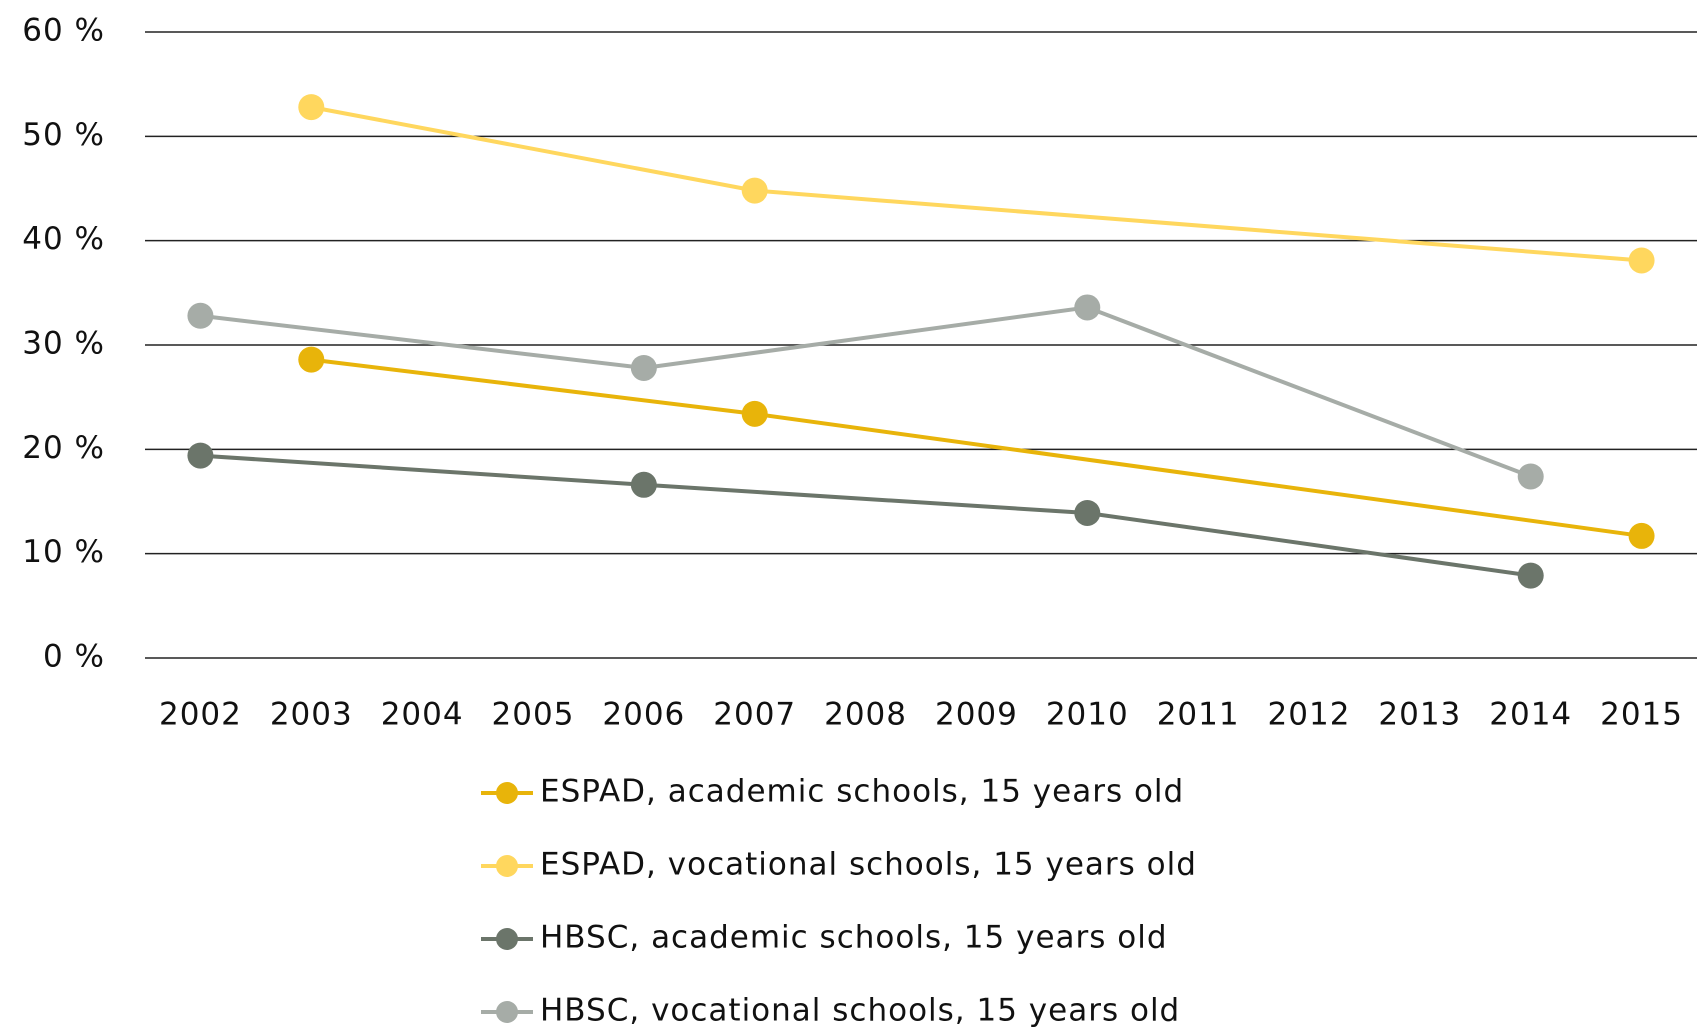 Image resolution: width=1697 pixels, height=1031 pixels. I want to click on x-tick-label: 2004, so click(422, 715).